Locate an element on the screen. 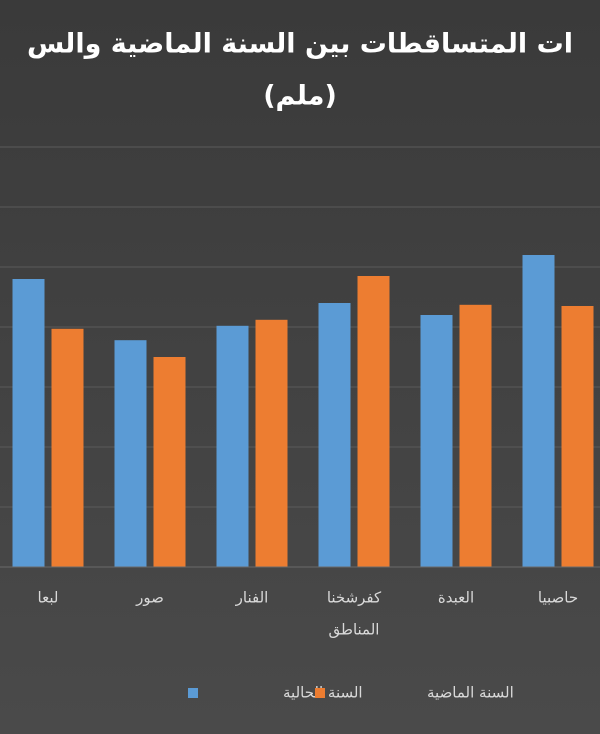  chart-subtitle: (ملم) is located at coordinates (300, 96).